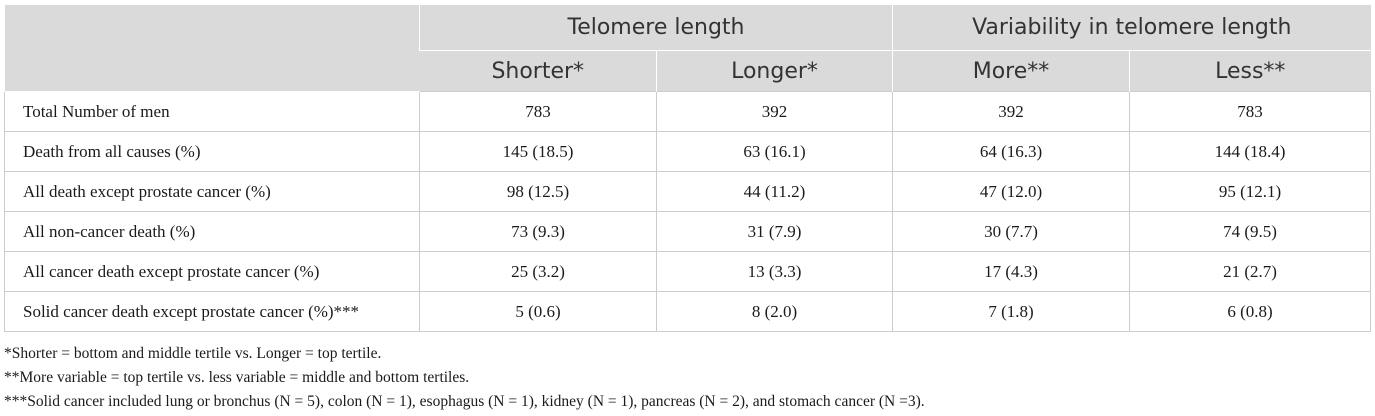 The height and width of the screenshot is (416, 1375). I want to click on table-row: Total Number of men 783 392 392 783, so click(687, 111).